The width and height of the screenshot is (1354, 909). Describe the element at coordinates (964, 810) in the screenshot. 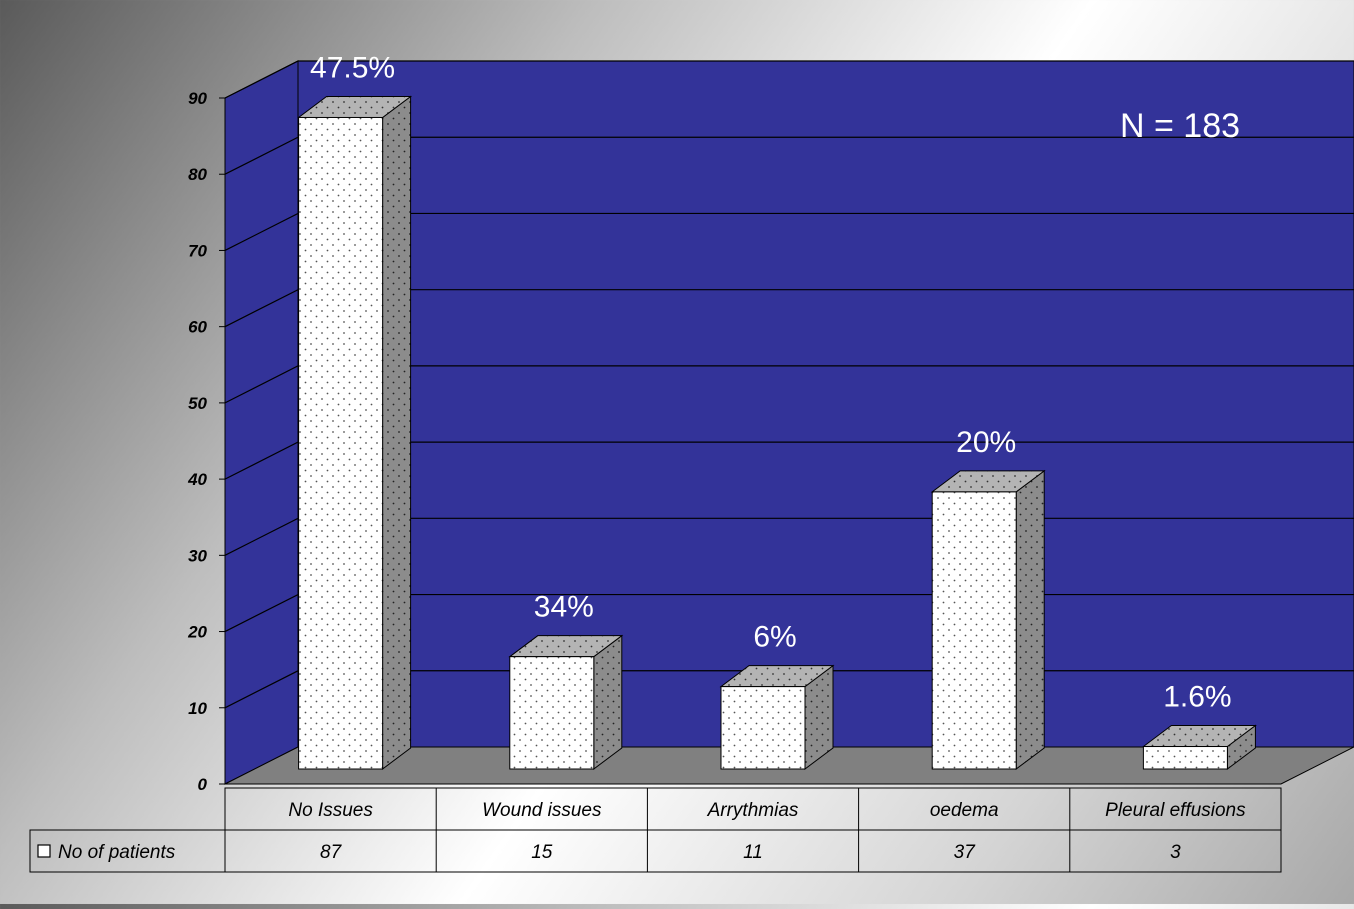

I see `x-category-label: oedema` at that location.